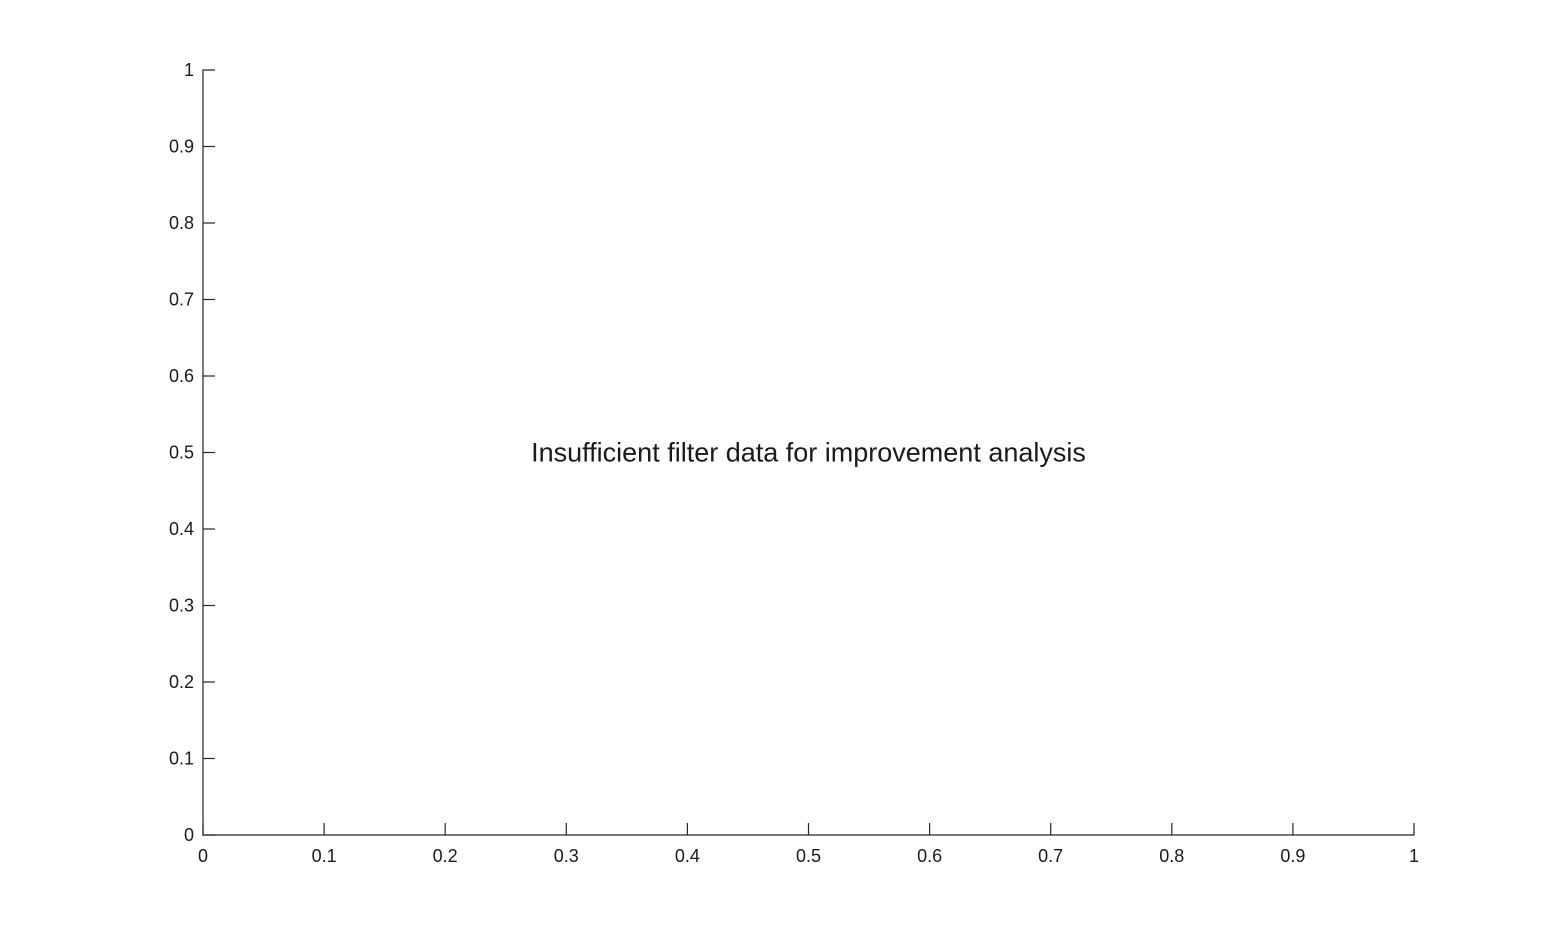 This screenshot has width=1563, height=938. Describe the element at coordinates (1292, 856) in the screenshot. I see `x-tick-label: 0.9` at that location.